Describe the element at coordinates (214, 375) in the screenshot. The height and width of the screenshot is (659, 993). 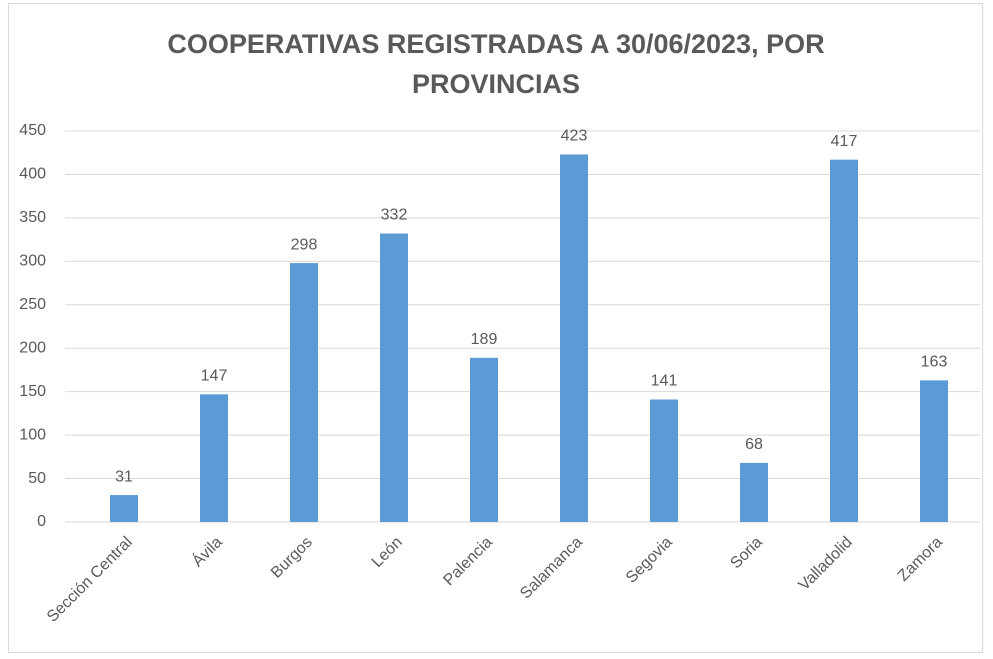
I see `data-label: 147` at that location.